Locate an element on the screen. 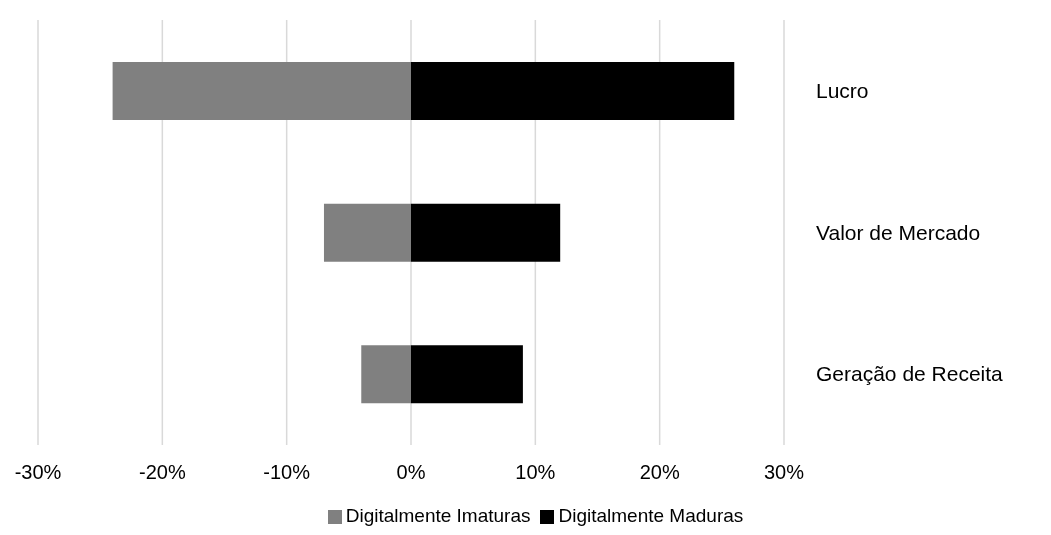 Image resolution: width=1051 pixels, height=535 pixels. x-tick-label: 10% is located at coordinates (535, 472).